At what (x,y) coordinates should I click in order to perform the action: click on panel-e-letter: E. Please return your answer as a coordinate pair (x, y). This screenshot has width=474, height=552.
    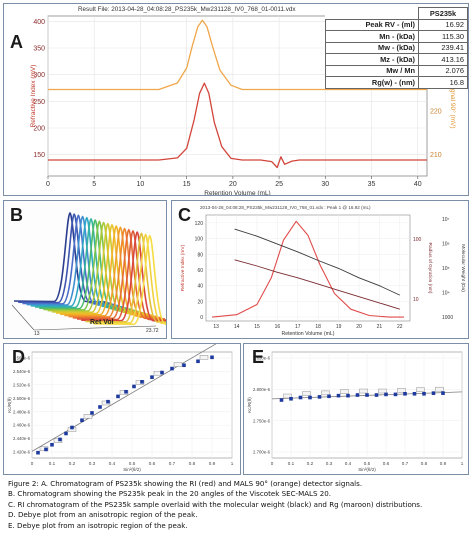
    Looking at the image, I should click on (258, 357).